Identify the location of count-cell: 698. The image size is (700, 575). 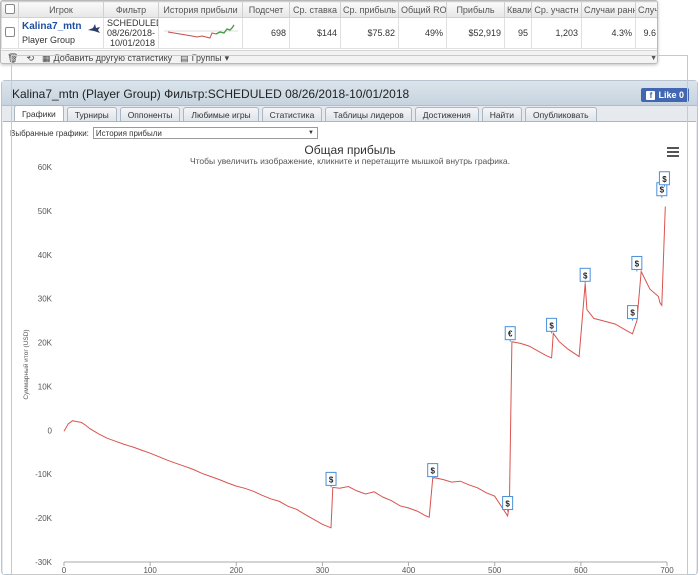
(266, 33).